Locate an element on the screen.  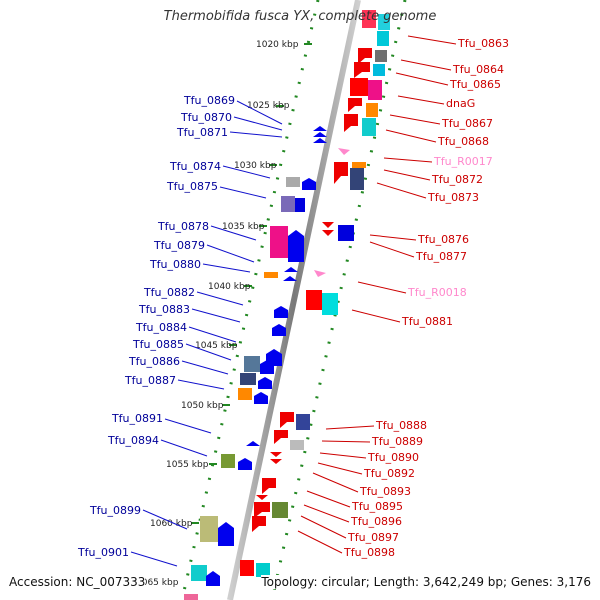
gene-block-bottom-pink is located at coordinates (191, 597).